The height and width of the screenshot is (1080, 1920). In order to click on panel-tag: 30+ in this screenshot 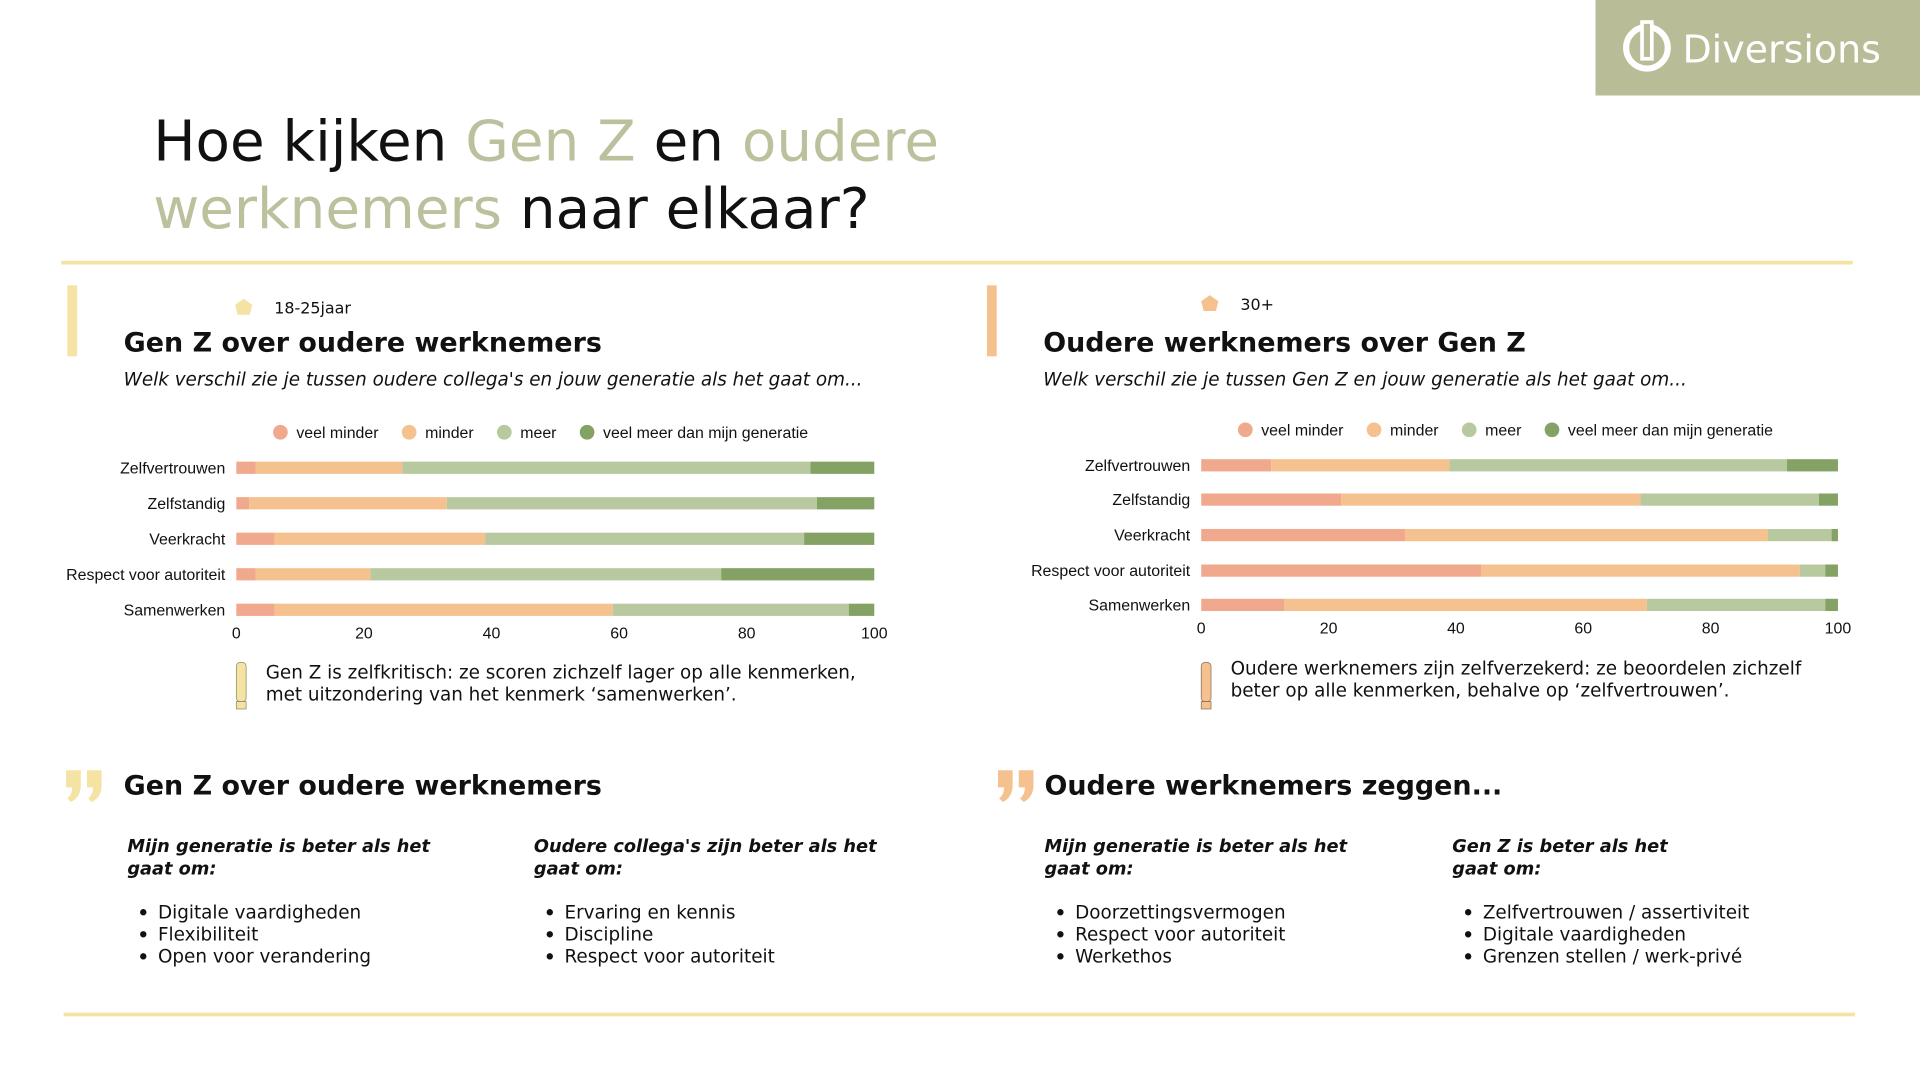, I will do `click(1257, 304)`.